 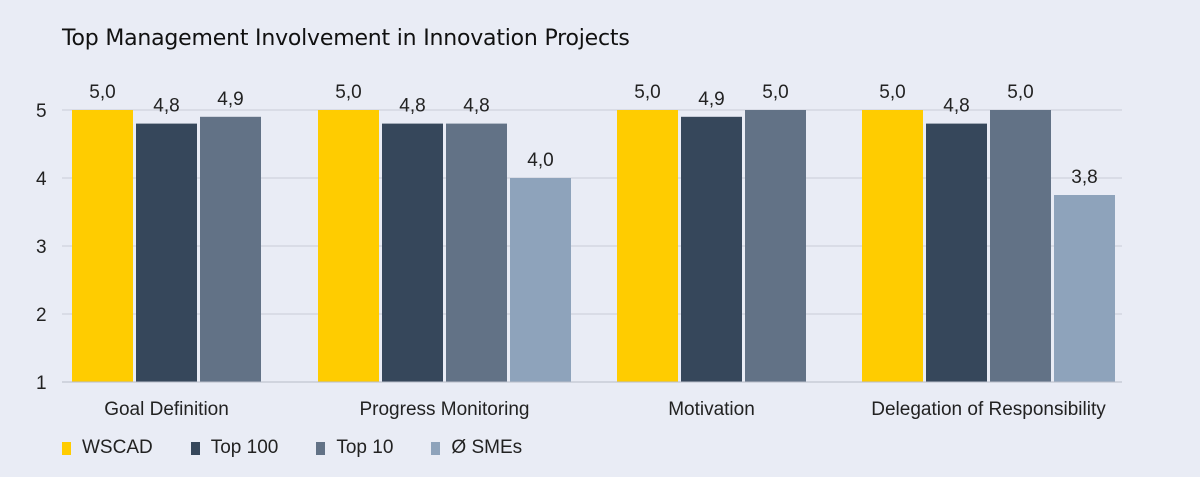 What do you see at coordinates (166, 409) in the screenshot?
I see `category-label: Goal Definition` at bounding box center [166, 409].